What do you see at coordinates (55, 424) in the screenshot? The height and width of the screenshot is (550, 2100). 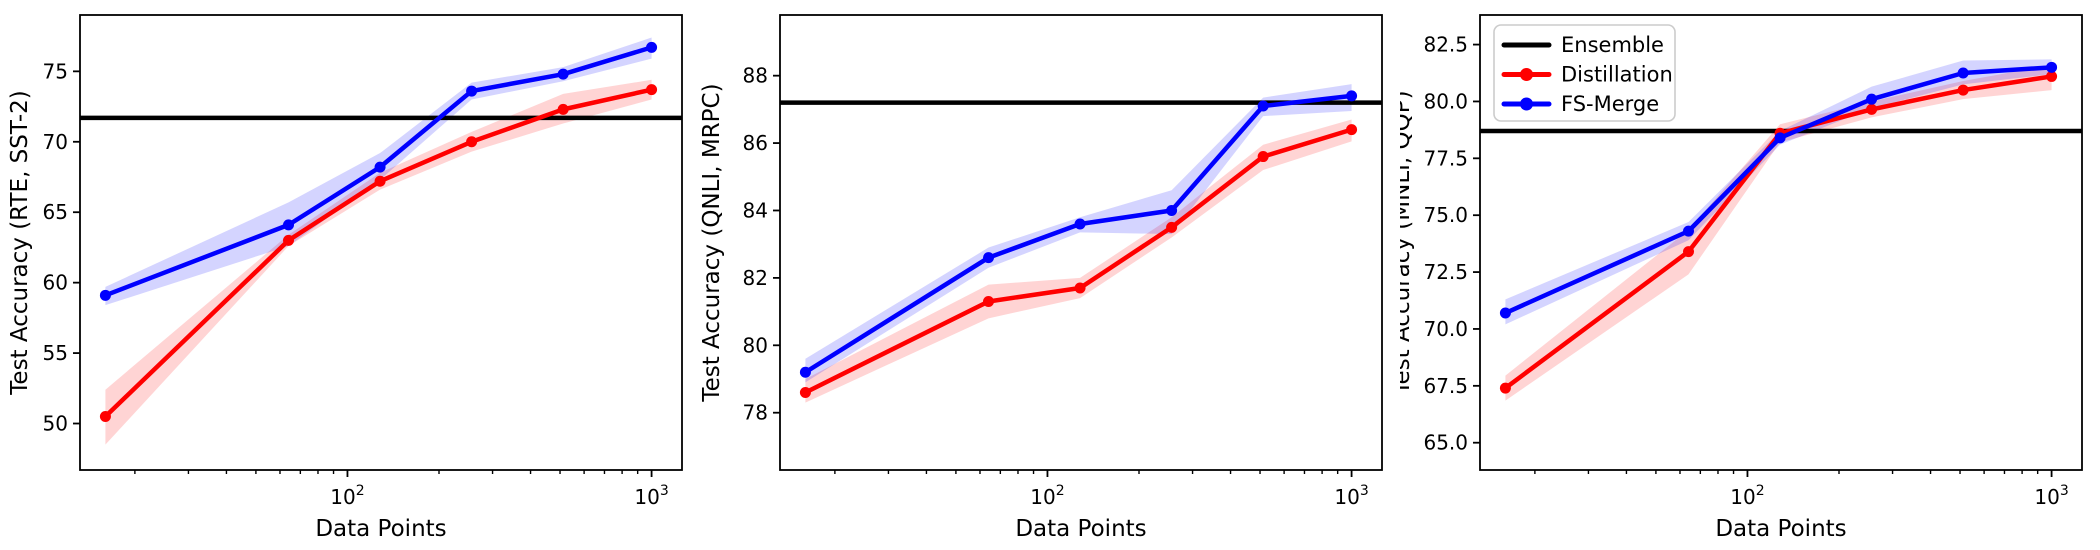 I see `y-tick-label: 50` at bounding box center [55, 424].